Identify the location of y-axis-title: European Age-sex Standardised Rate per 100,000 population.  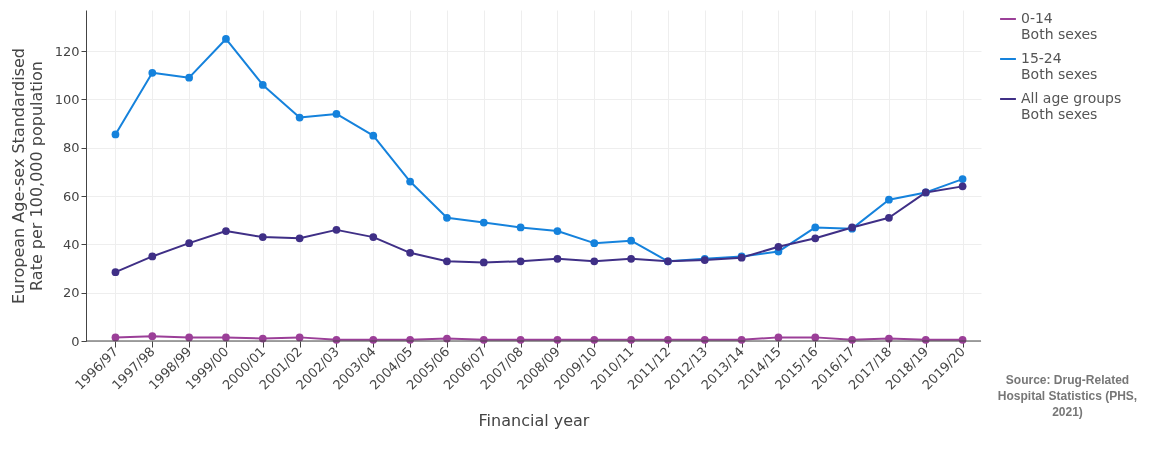
(27, 176).